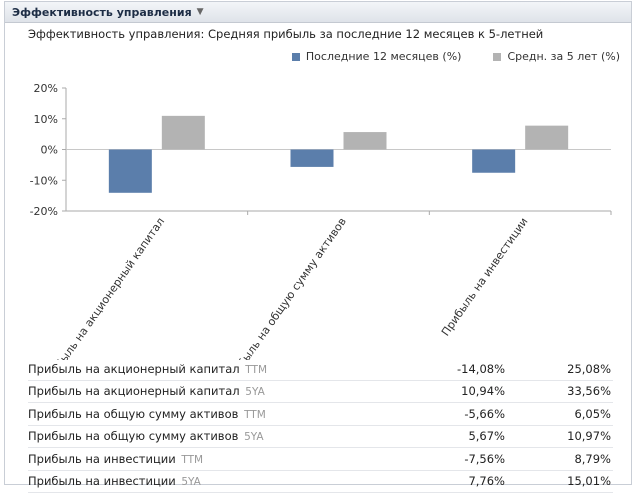  What do you see at coordinates (44, 211) in the screenshot?
I see `y-tick-label: -20%` at bounding box center [44, 211].